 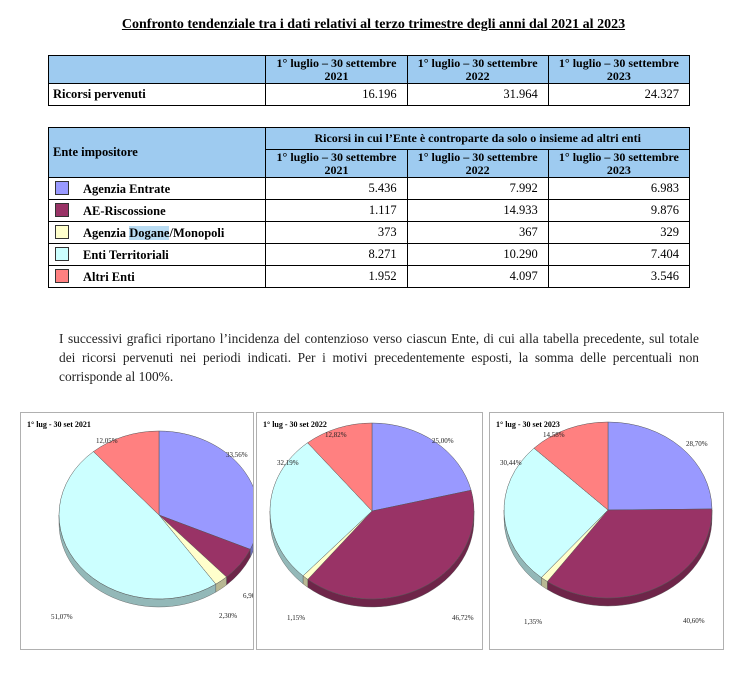 What do you see at coordinates (62, 275) in the screenshot?
I see `legend-swatch-altri-enti` at bounding box center [62, 275].